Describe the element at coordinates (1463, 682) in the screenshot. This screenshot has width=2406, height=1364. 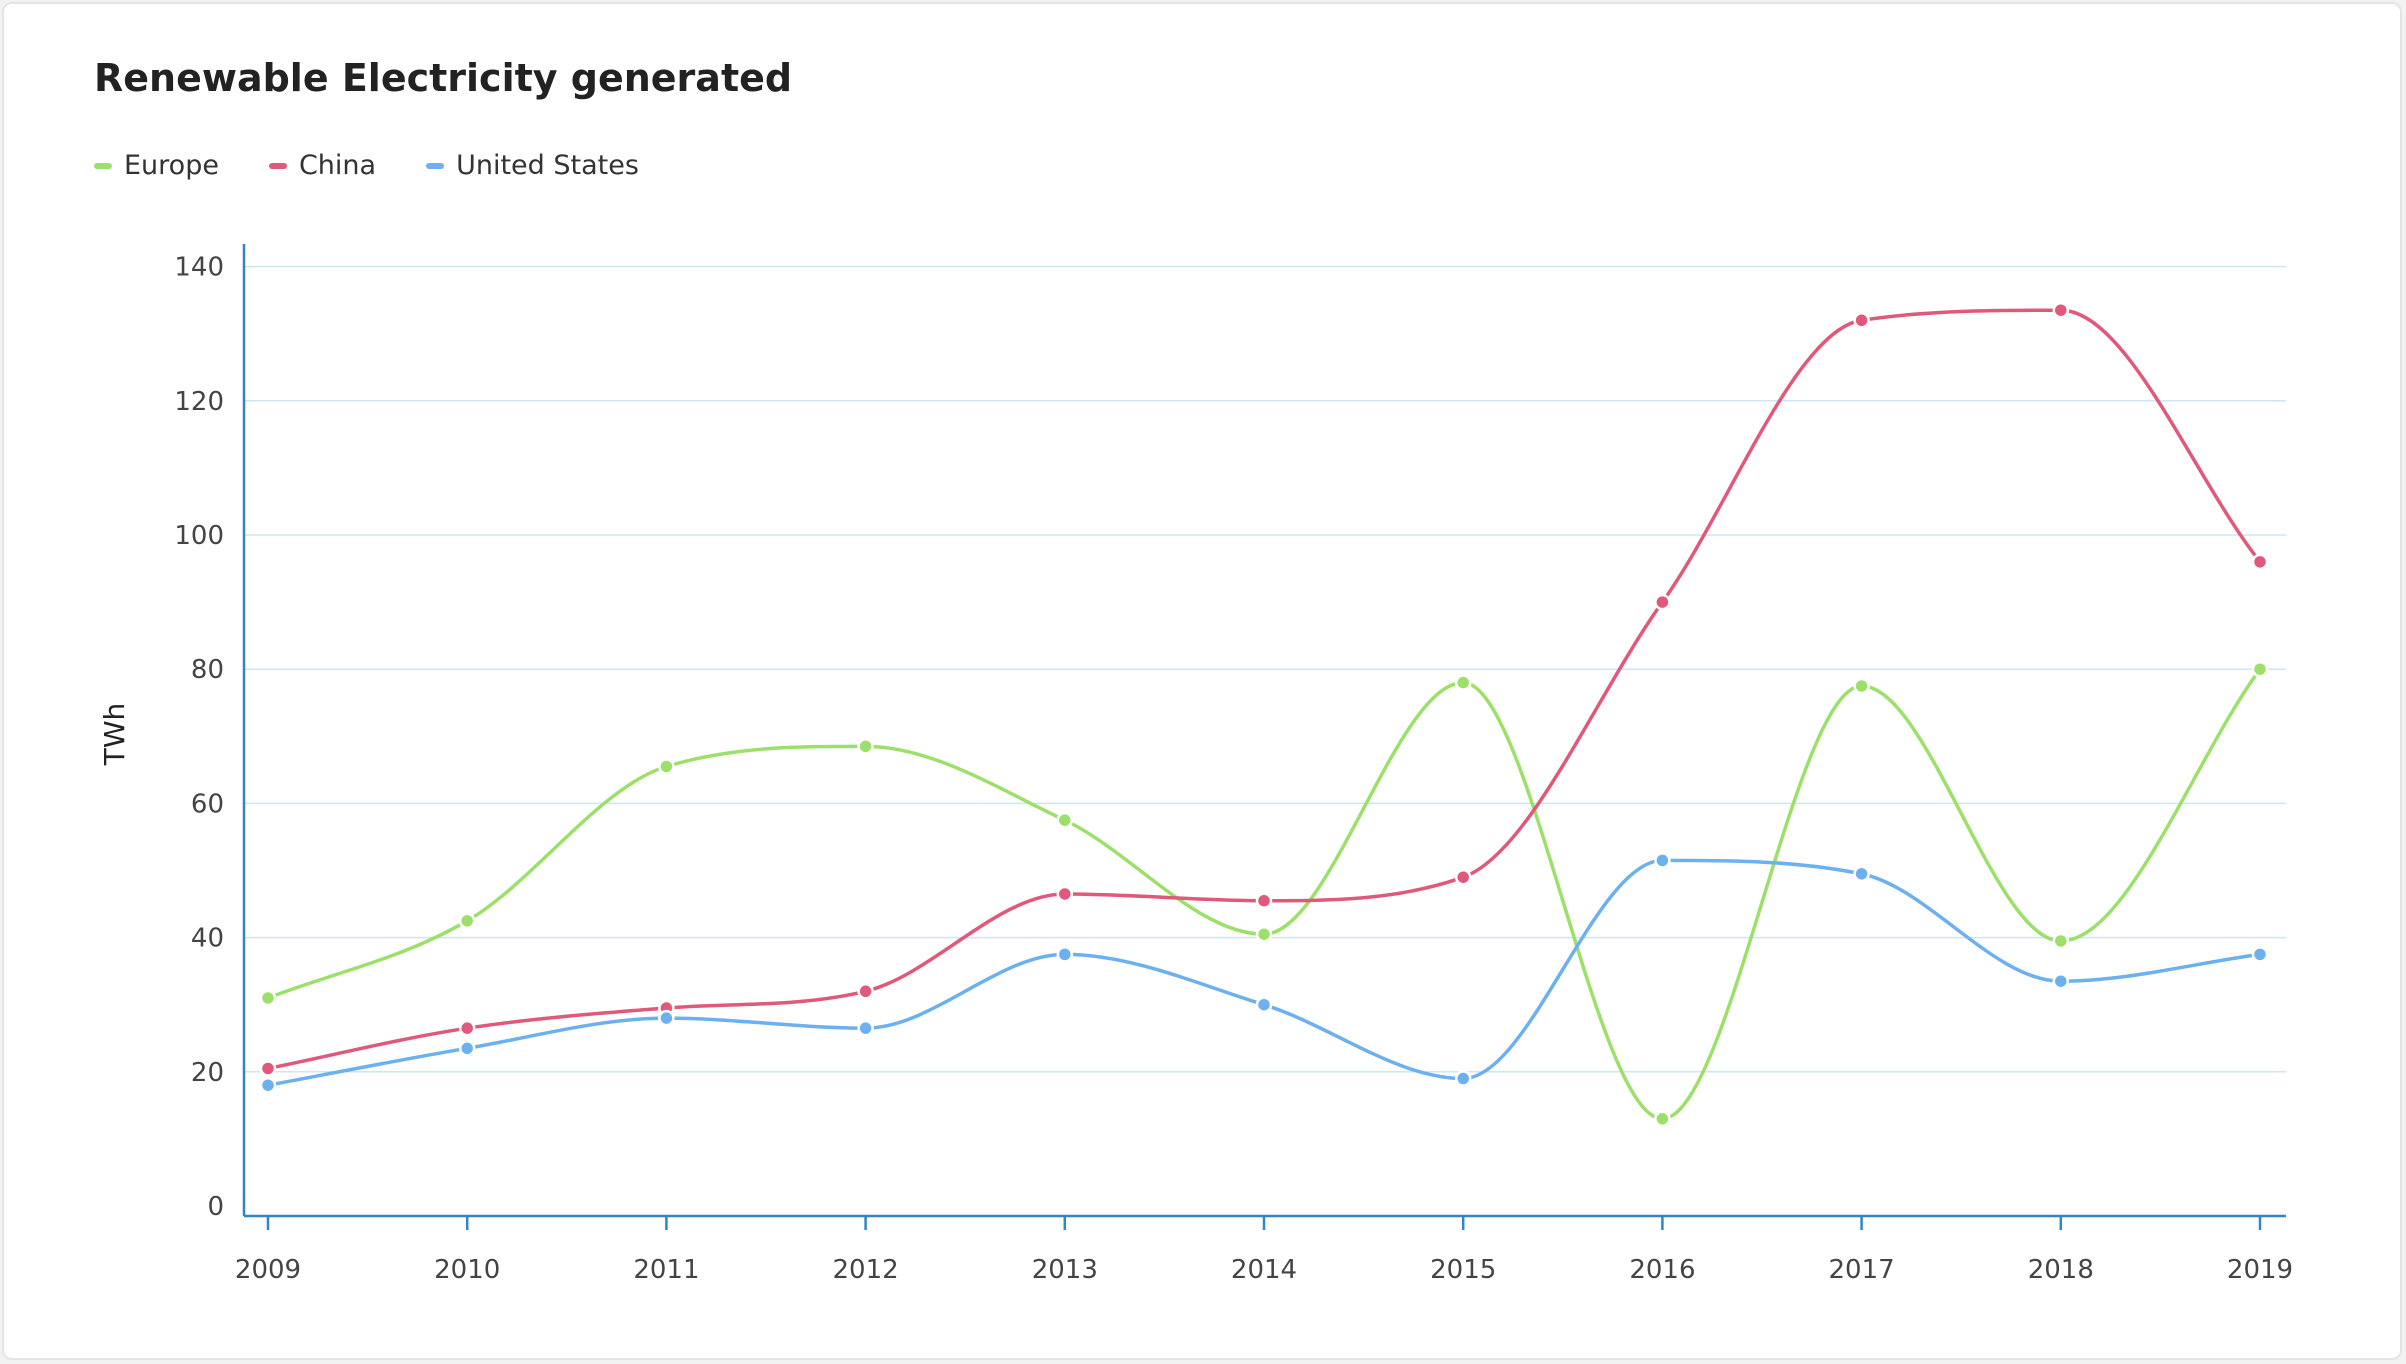
I see `data-point-europe-2015` at that location.